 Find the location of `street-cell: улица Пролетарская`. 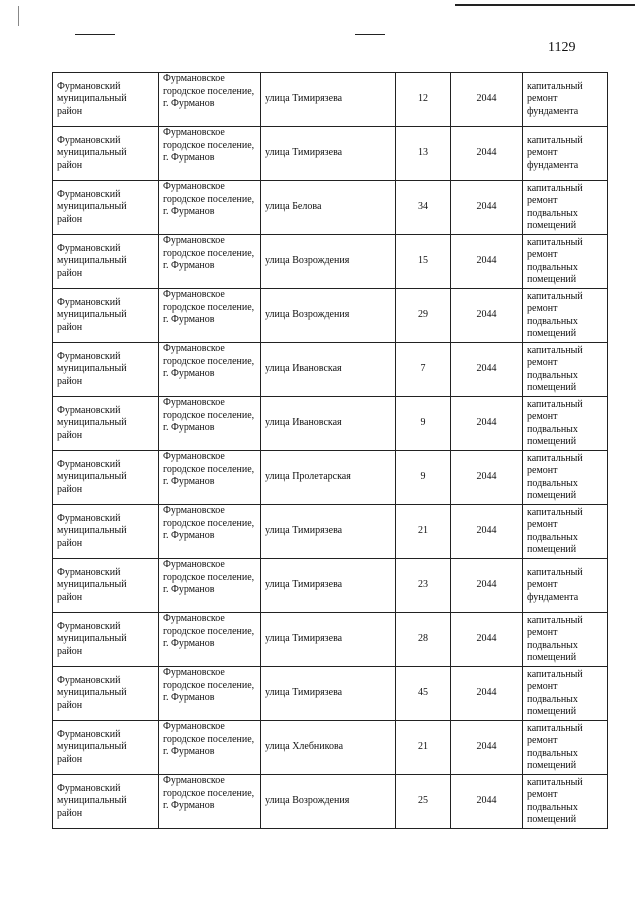

street-cell: улица Пролетарская is located at coordinates (328, 477).